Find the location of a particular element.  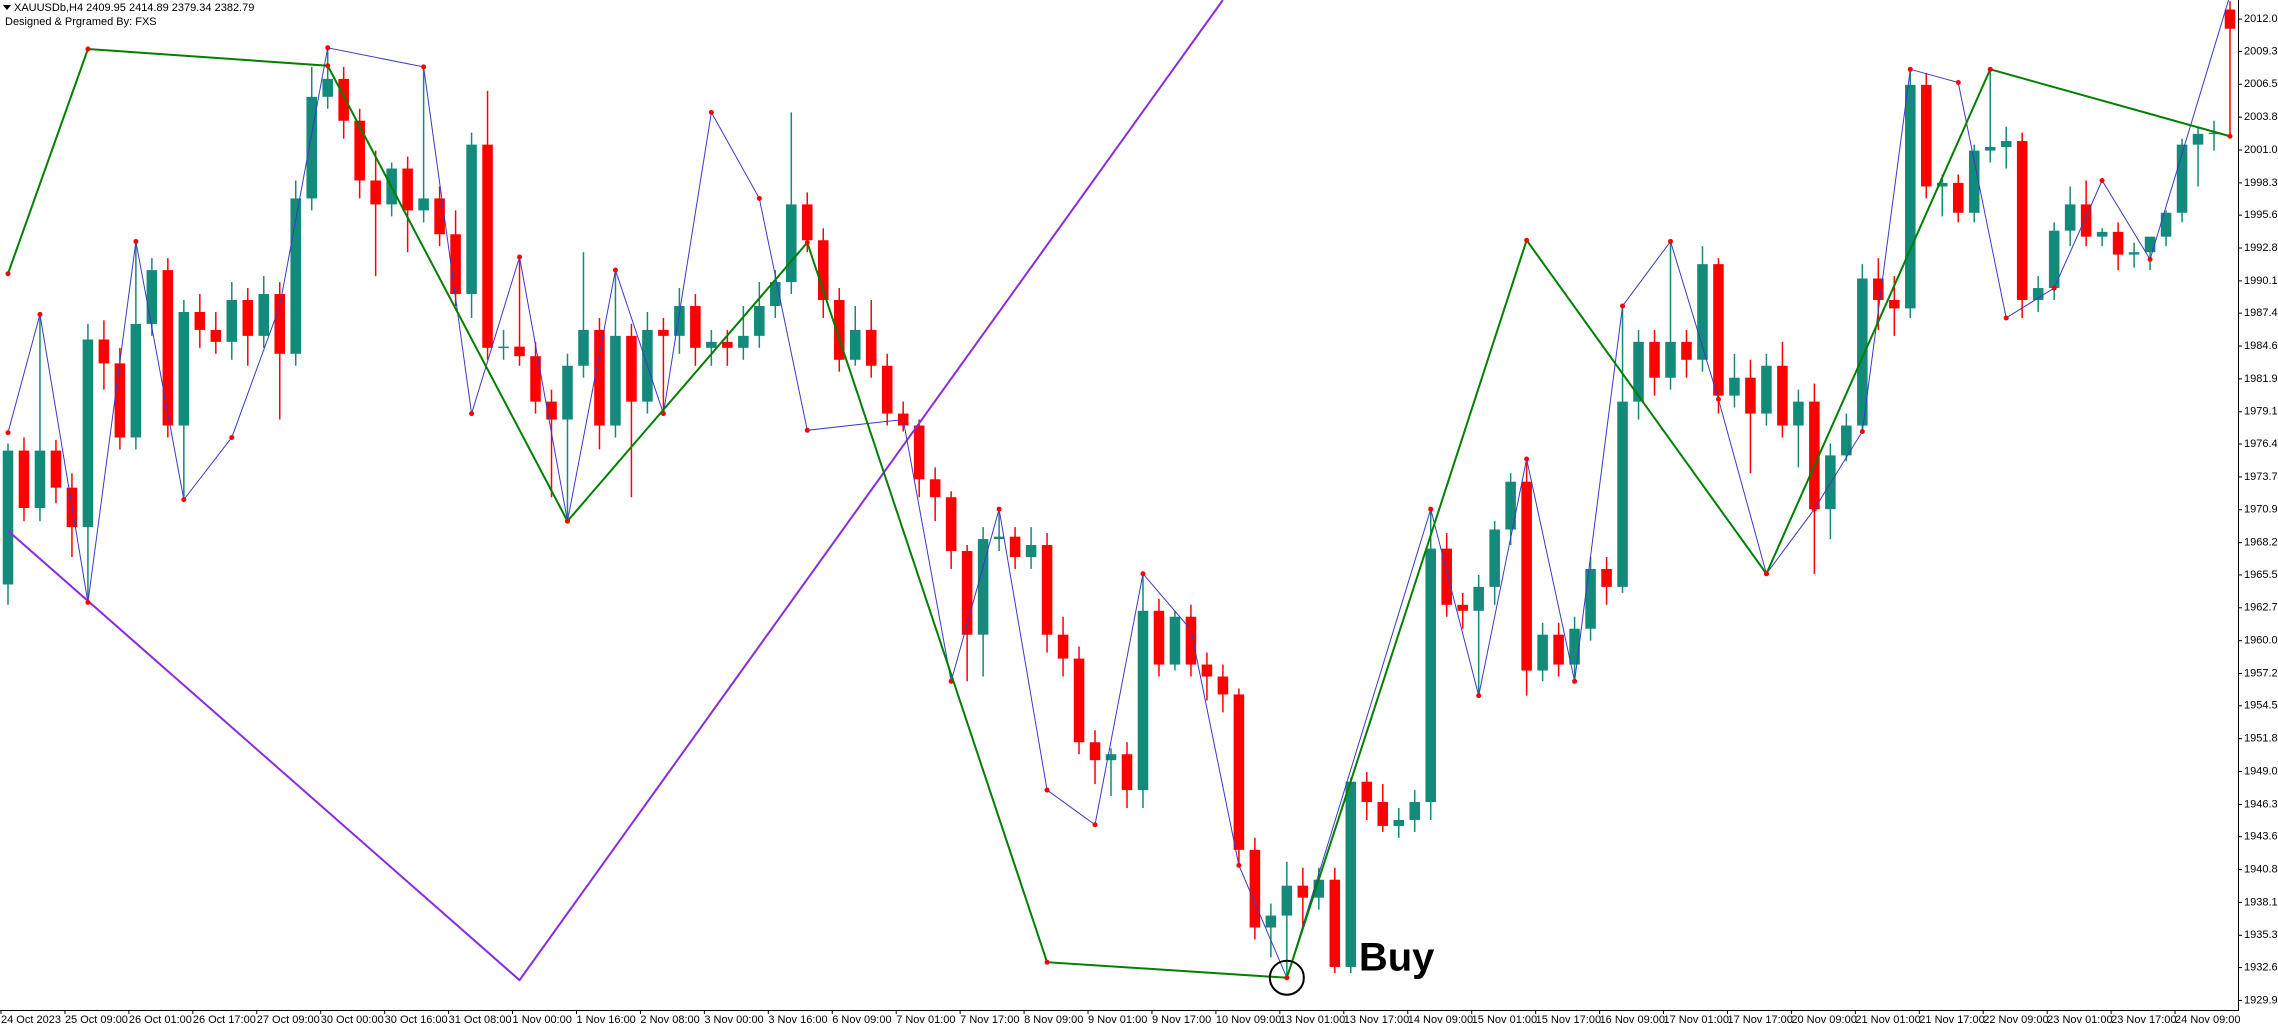

x-tick-label: 17 Nov 17:00 is located at coordinates (1759, 1020).